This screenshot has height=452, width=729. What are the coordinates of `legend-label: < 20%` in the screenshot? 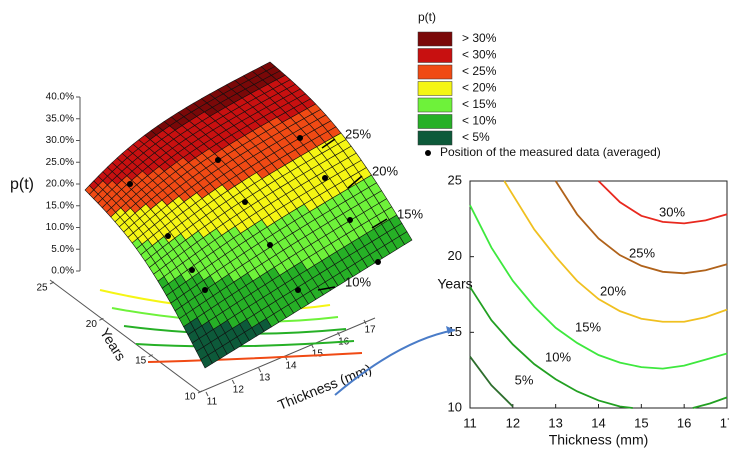 It's located at (479, 88).